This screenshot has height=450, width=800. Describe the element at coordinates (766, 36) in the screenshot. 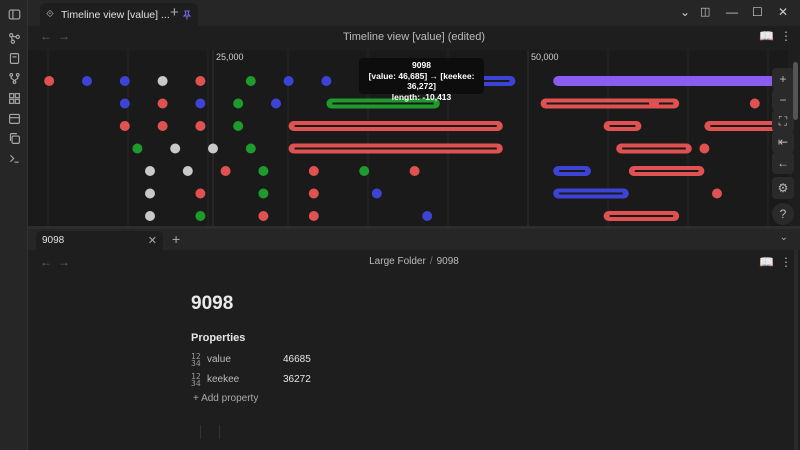

I see `reading-mode-icon: 📖` at that location.